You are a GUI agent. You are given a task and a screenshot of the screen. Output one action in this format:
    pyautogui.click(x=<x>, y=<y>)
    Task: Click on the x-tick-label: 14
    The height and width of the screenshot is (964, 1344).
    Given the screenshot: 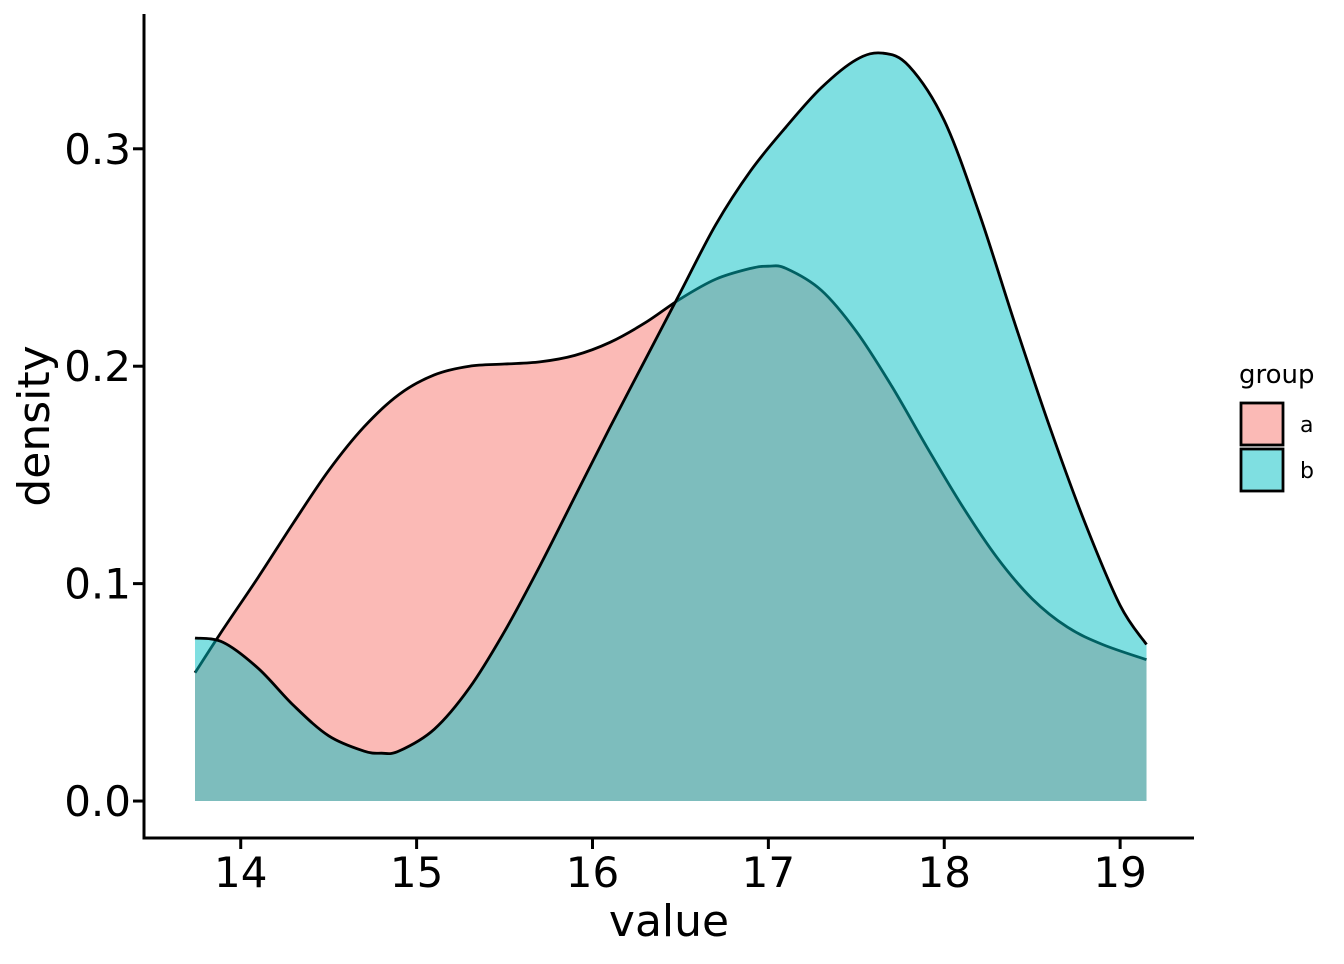 What is the action you would take?
    pyautogui.click(x=240, y=872)
    